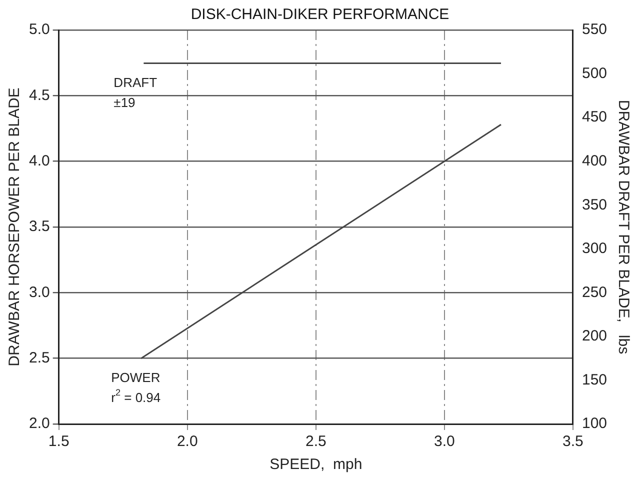  Describe the element at coordinates (39, 357) in the screenshot. I see `y-tick-label: 2.5` at that location.